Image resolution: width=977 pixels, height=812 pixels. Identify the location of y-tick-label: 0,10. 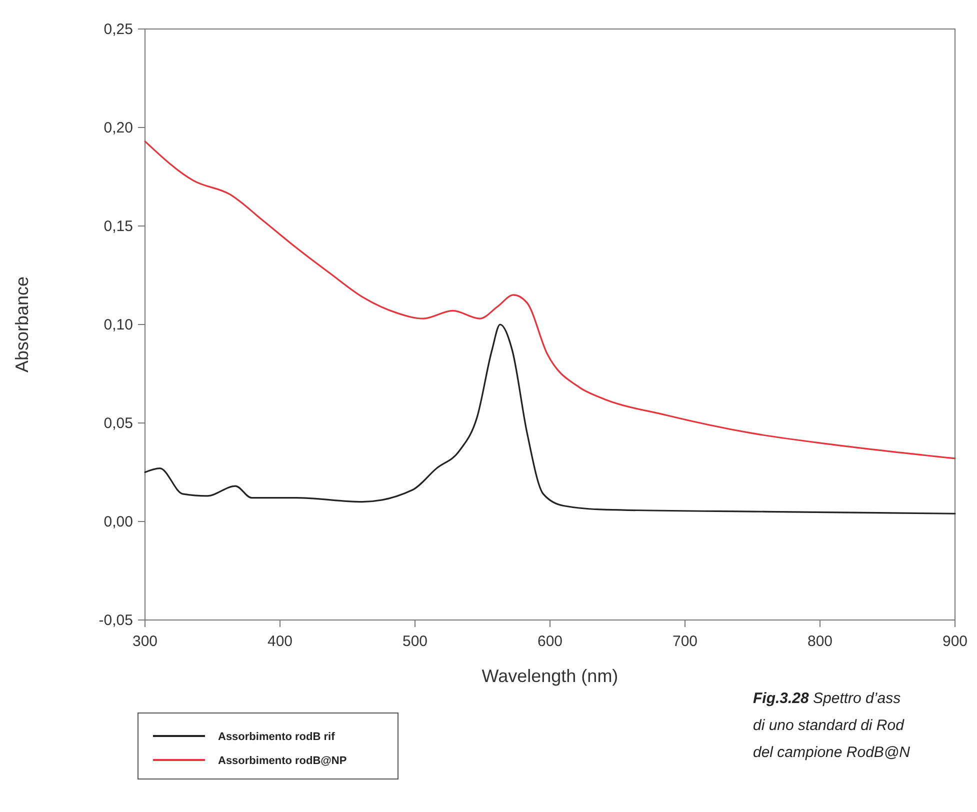
(118, 325).